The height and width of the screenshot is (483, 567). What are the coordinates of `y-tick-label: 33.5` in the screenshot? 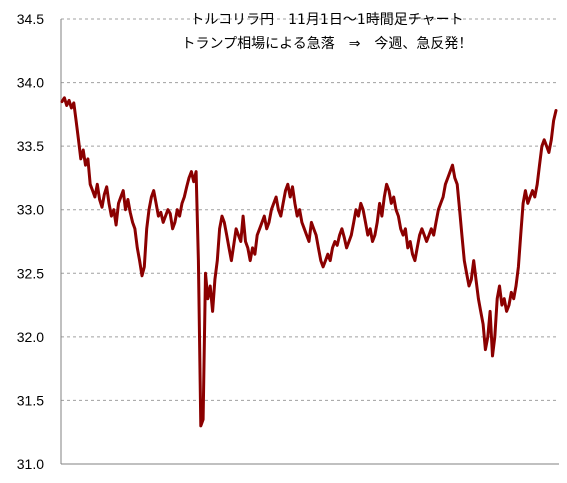 It's located at (30, 146).